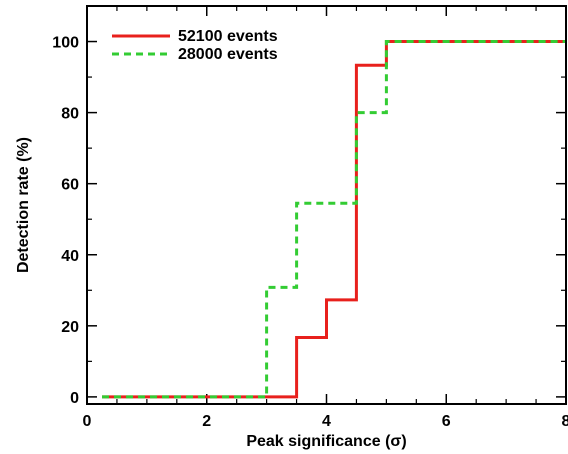  Describe the element at coordinates (65, 221) in the screenshot. I see `y-tick-labels: 0 20 40 60 80 100` at that location.